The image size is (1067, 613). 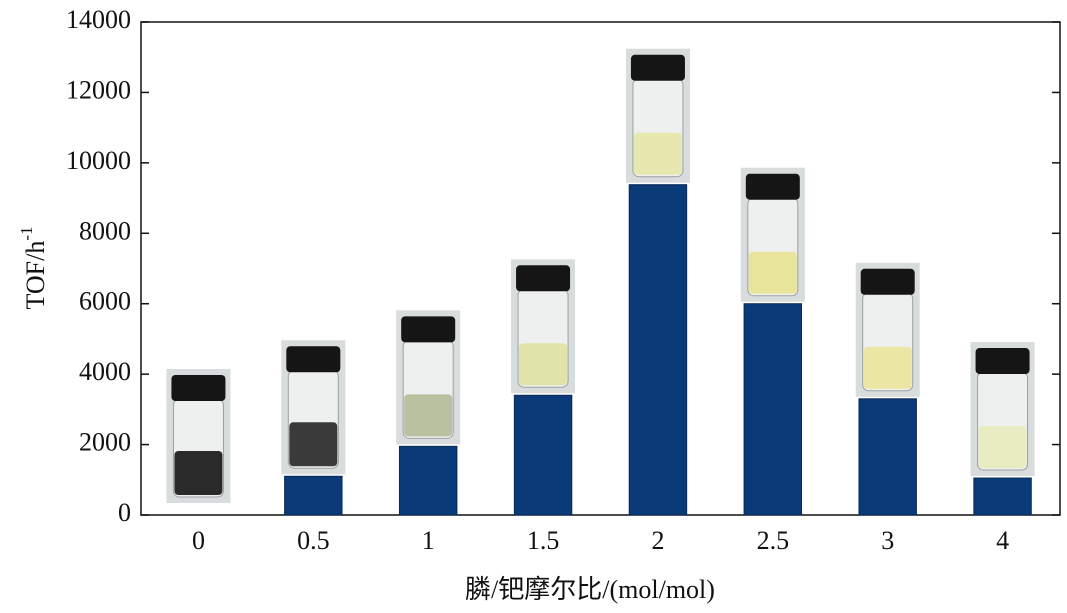 I want to click on x-tick-label: 3, so click(x=887, y=540).